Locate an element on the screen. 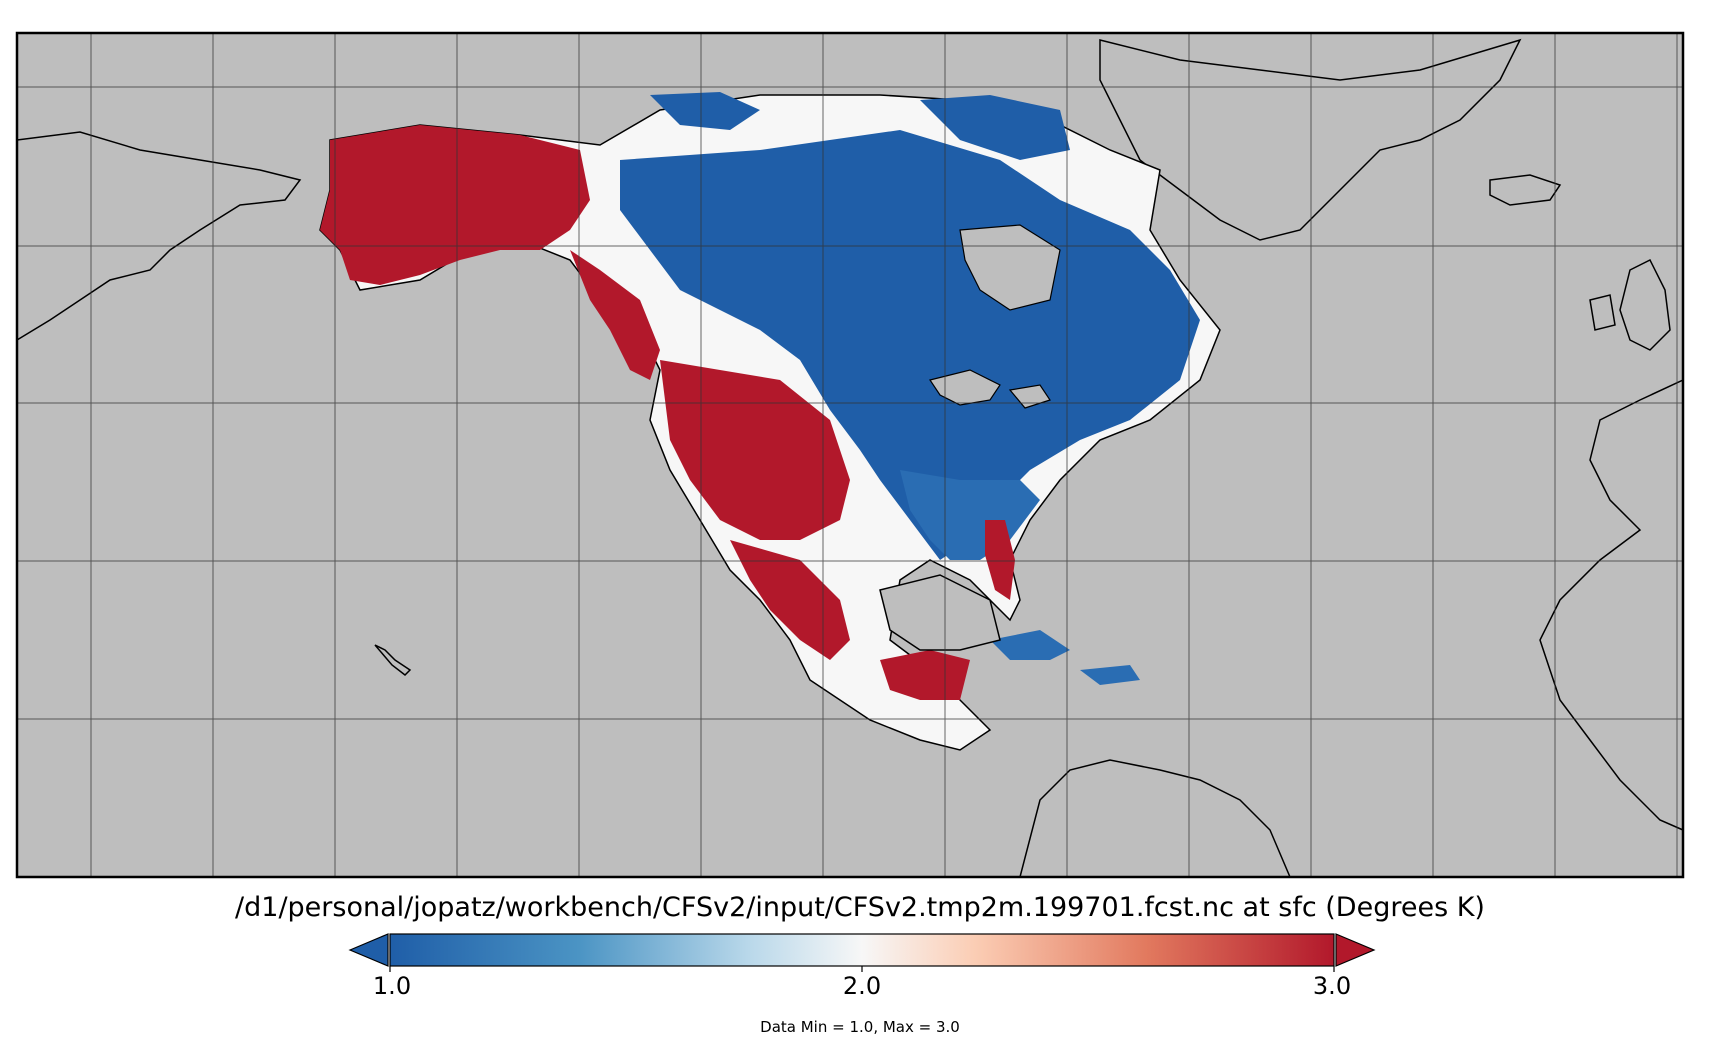 The image size is (1720, 1047). region-alaska is located at coordinates (455, 205).